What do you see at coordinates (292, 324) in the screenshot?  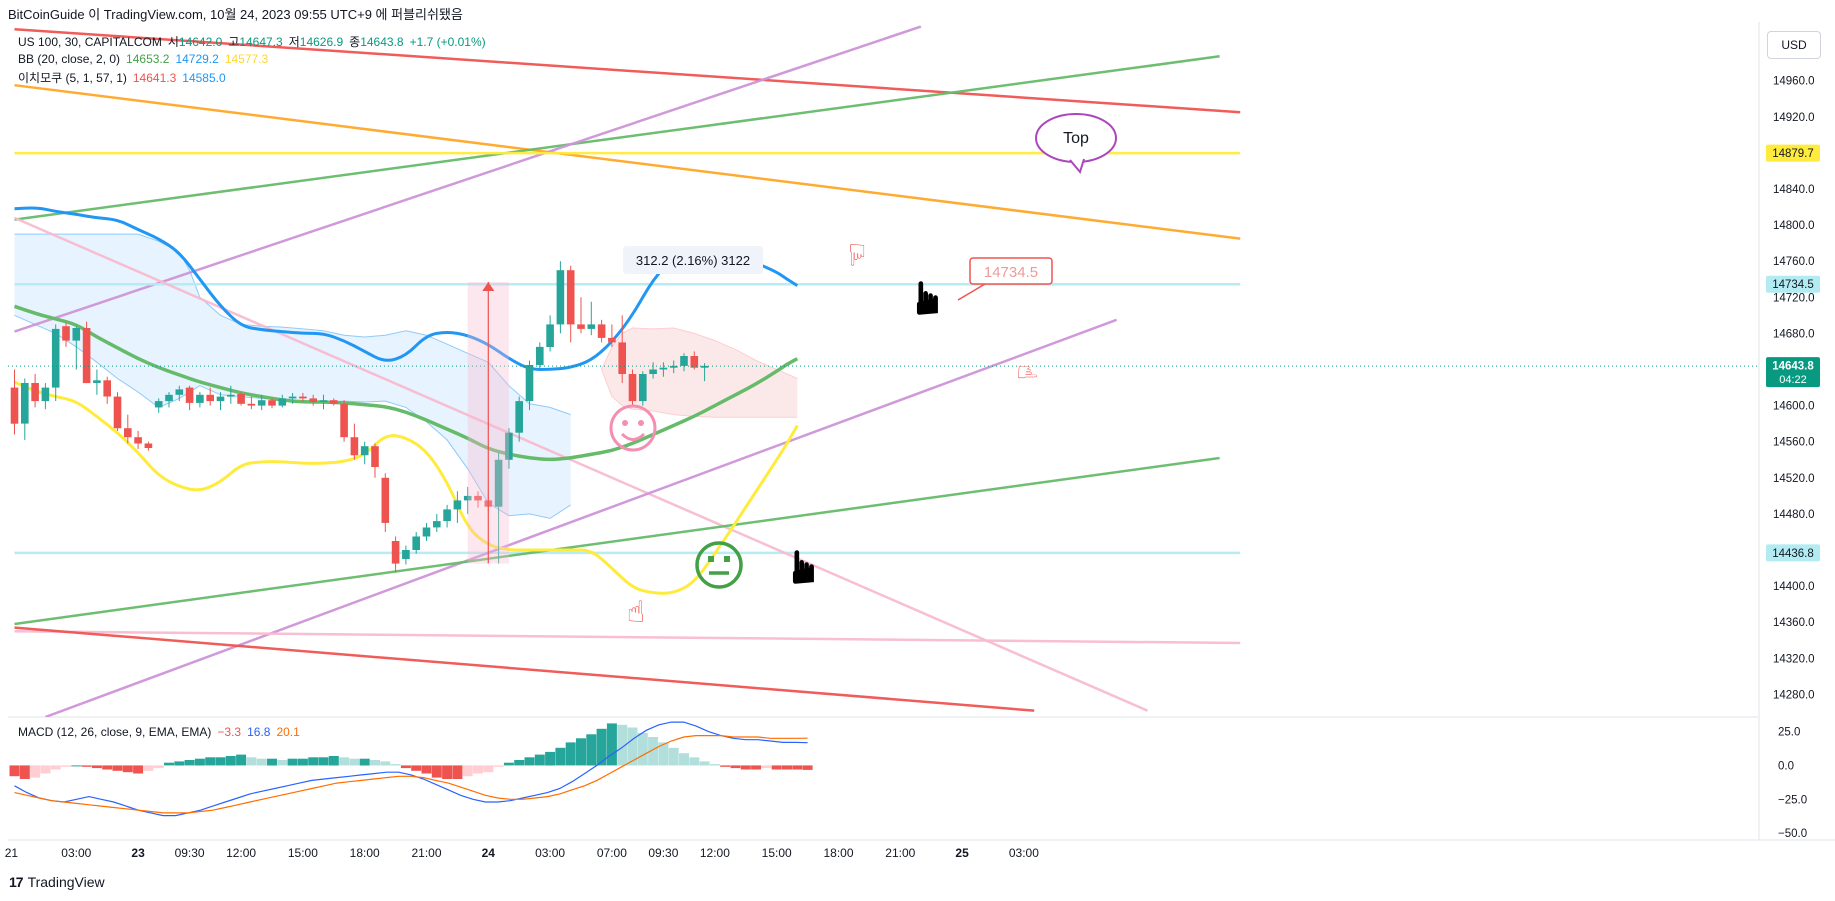 I see `ichimoku-cloud-blue-edge` at bounding box center [292, 324].